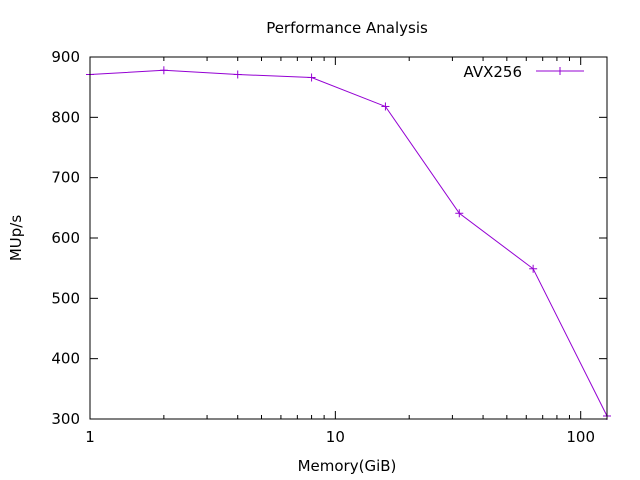 Image resolution: width=640 pixels, height=480 pixels. What do you see at coordinates (347, 466) in the screenshot?
I see `x-axis-label: Memory(GiB)` at bounding box center [347, 466].